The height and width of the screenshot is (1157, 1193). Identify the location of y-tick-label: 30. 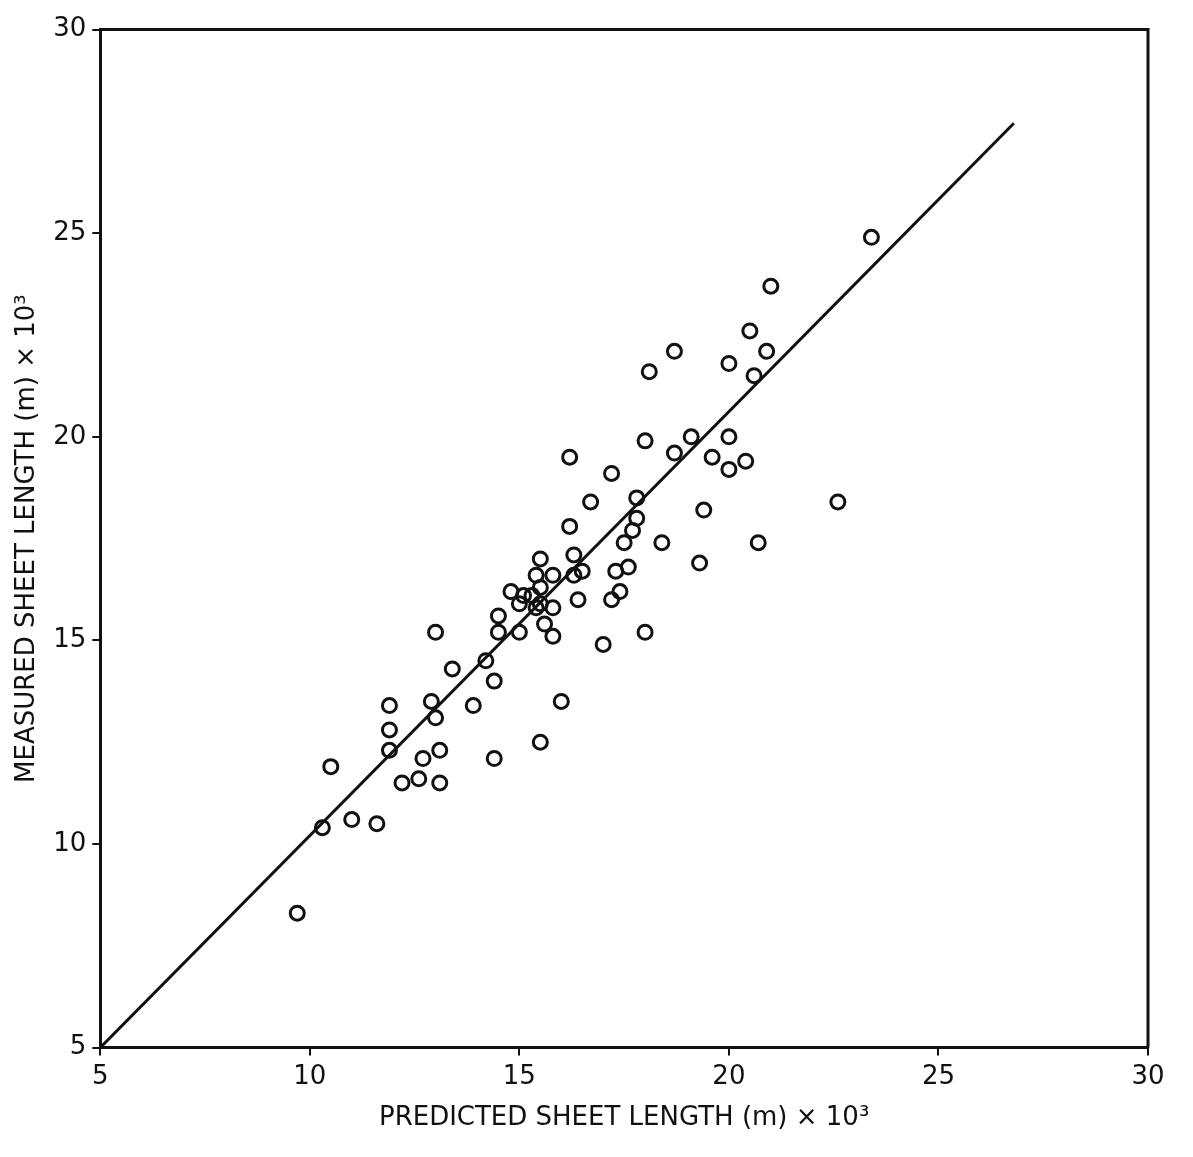
(70, 27).